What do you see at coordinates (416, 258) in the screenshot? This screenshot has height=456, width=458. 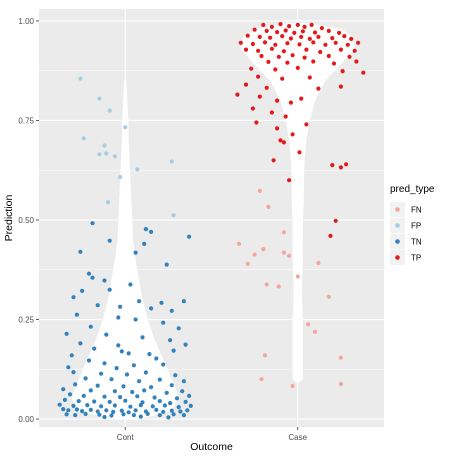 I see `legend-label: TP` at bounding box center [416, 258].